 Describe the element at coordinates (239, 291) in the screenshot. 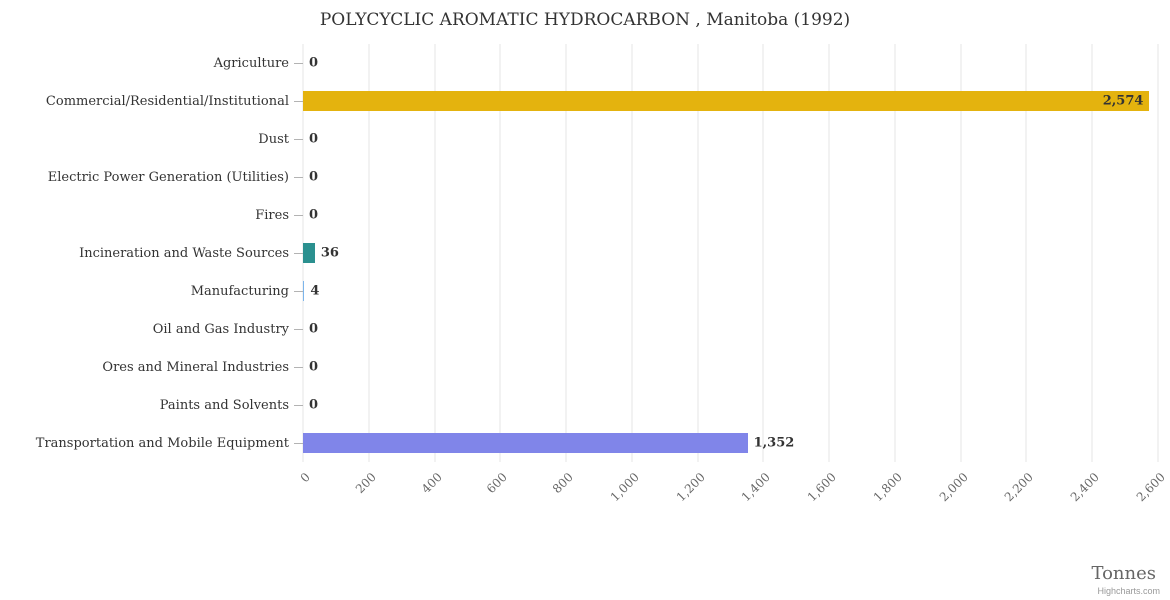

I see `category-label: Manufacturing` at that location.